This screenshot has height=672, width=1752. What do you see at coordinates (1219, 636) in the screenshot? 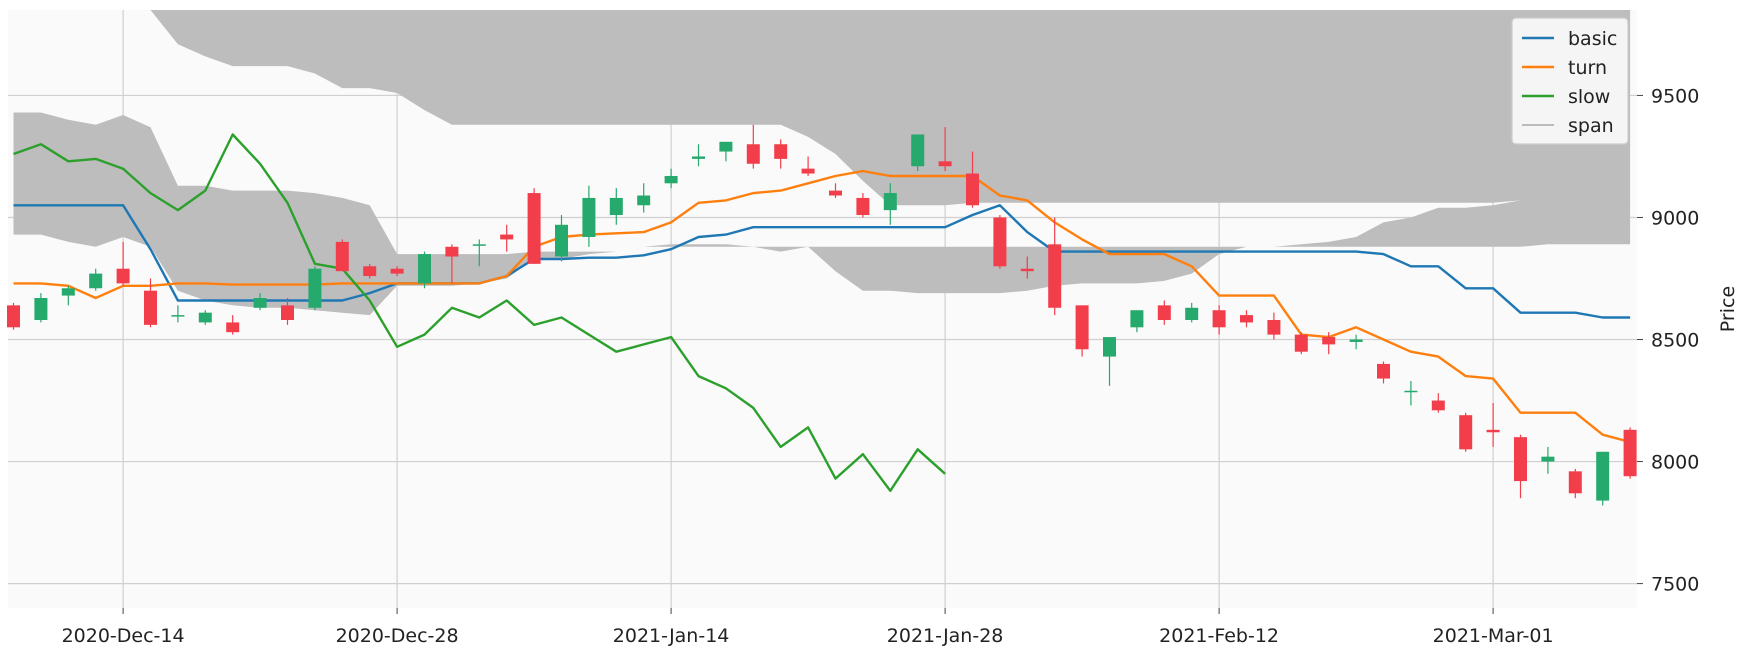
I see `x-tick-label: 2021-Feb-12` at bounding box center [1219, 636].